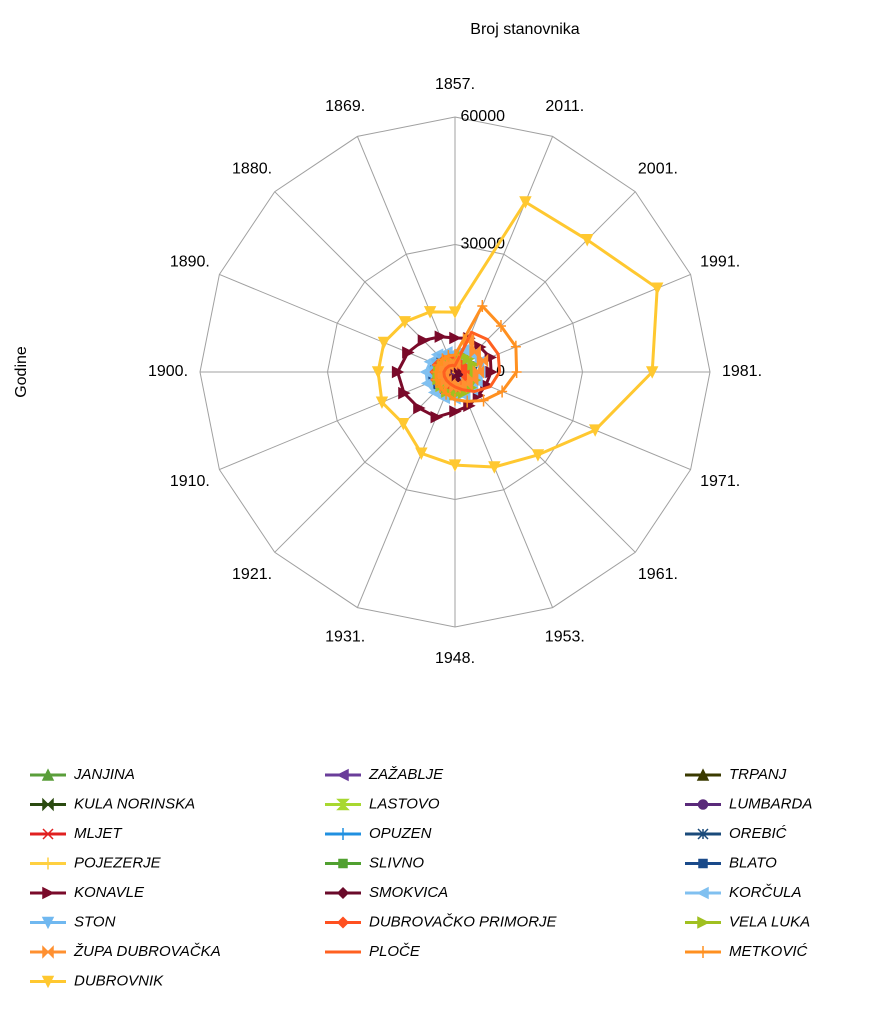 The image size is (874, 1029). What do you see at coordinates (742, 371) in the screenshot?
I see `category-label: 1981.` at bounding box center [742, 371].